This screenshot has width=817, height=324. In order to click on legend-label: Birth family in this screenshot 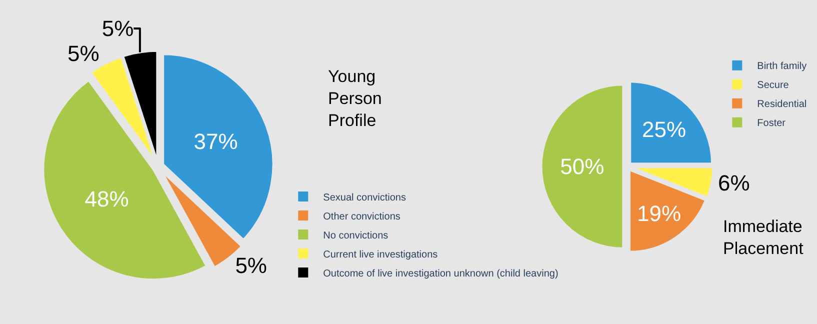, I will do `click(782, 66)`.